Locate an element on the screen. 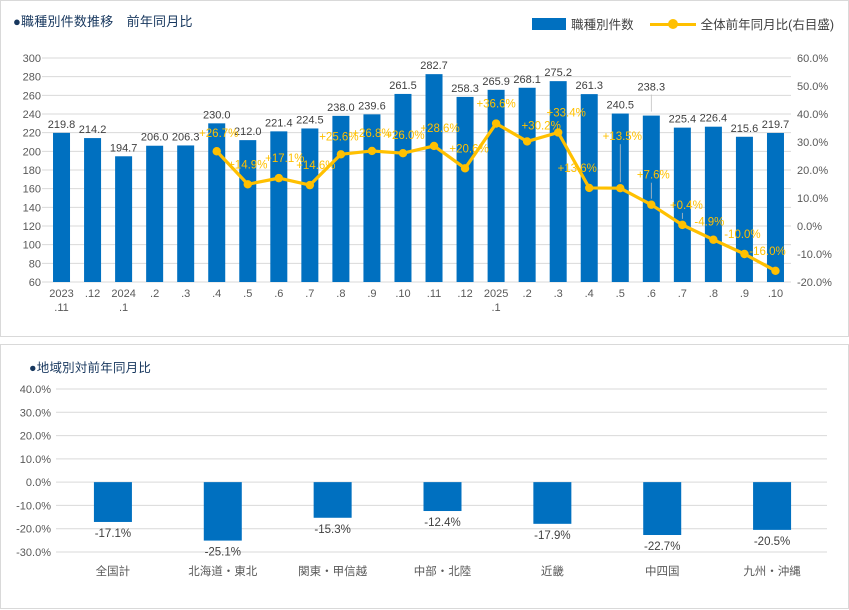 The width and height of the screenshot is (849, 610). right-axis-tick-label: 30.0% is located at coordinates (812, 143).